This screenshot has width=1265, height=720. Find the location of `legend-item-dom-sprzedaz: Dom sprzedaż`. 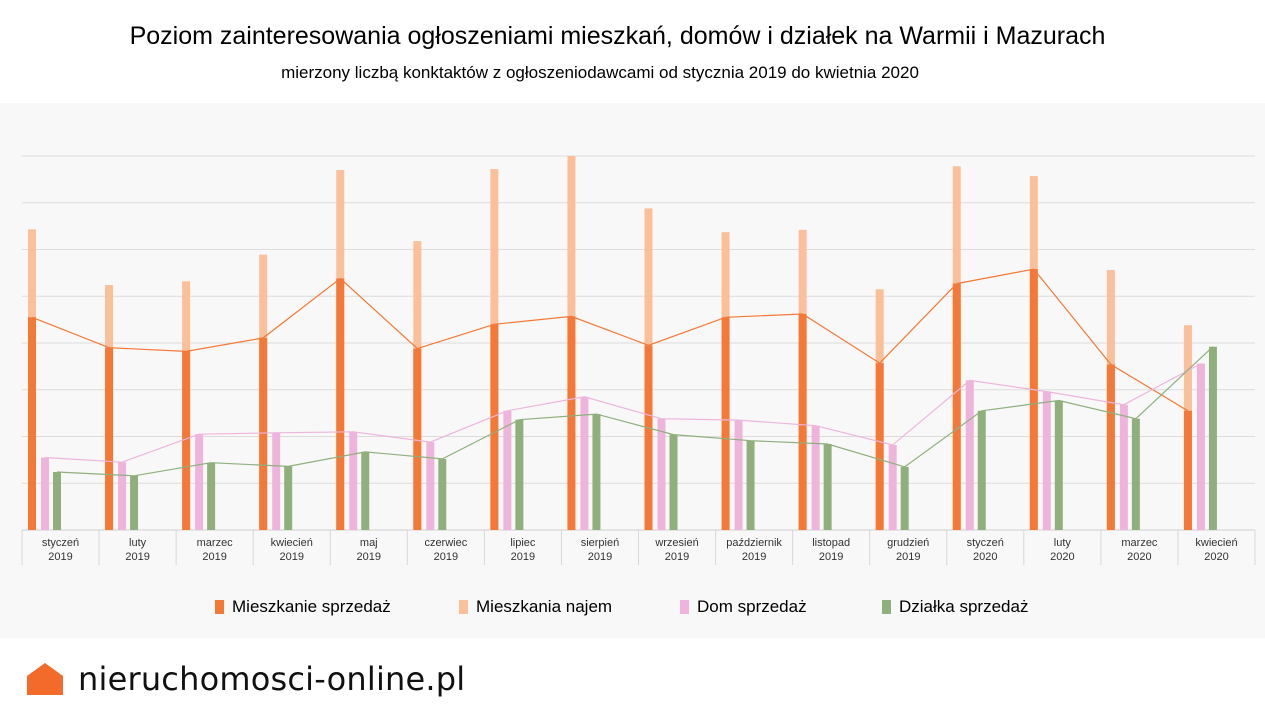

legend-item-dom-sprzedaz: Dom sprzedaż is located at coordinates (743, 607).